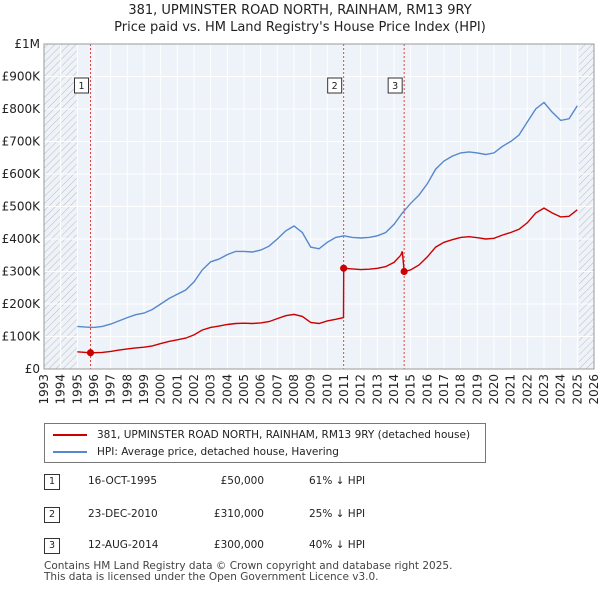 This screenshot has height=590, width=600. Describe the element at coordinates (242, 481) in the screenshot. I see `transaction-price: £50,000` at that location.